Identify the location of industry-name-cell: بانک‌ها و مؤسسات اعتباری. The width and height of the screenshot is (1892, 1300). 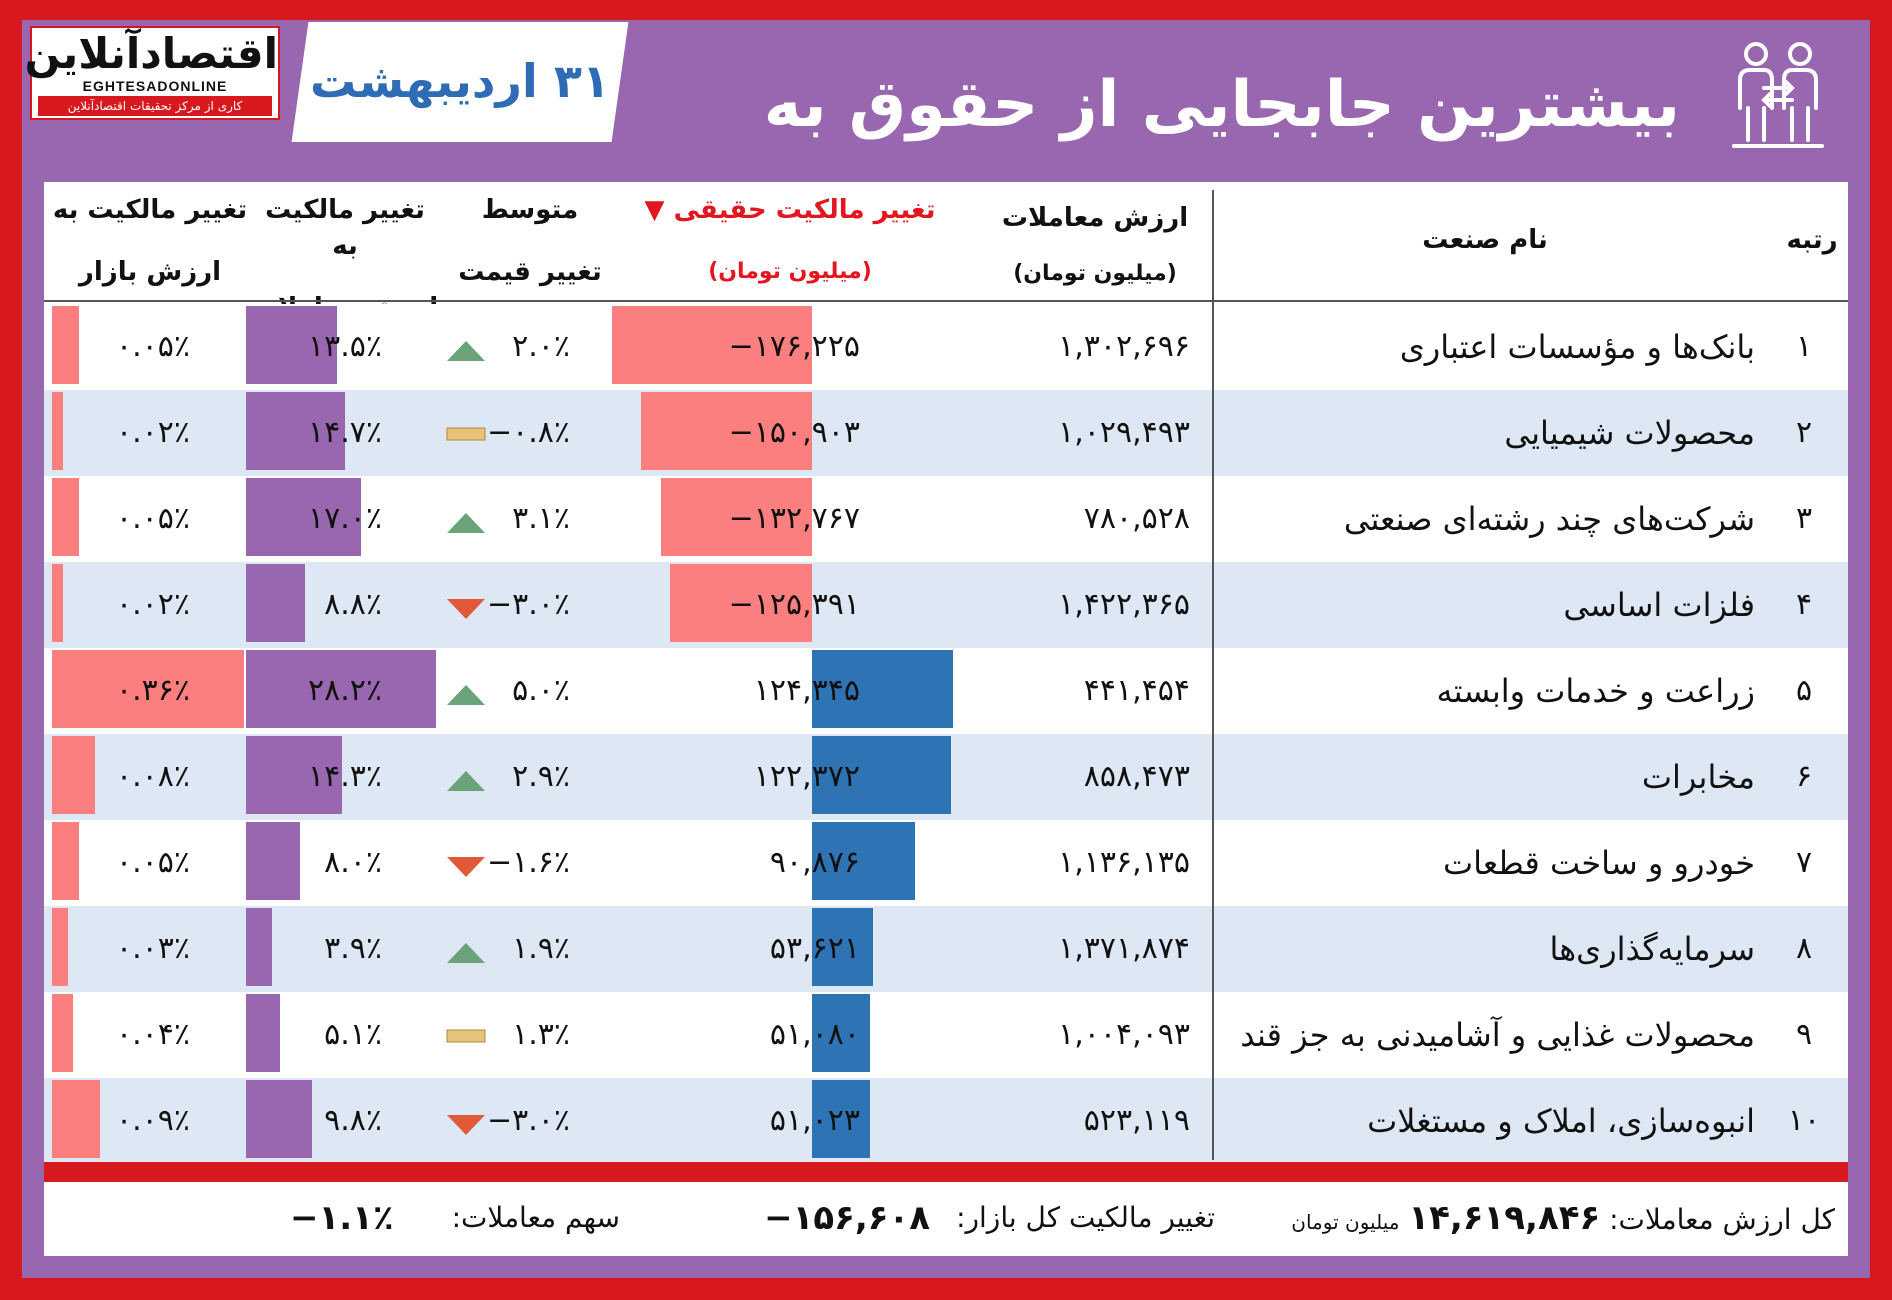
(1577, 347).